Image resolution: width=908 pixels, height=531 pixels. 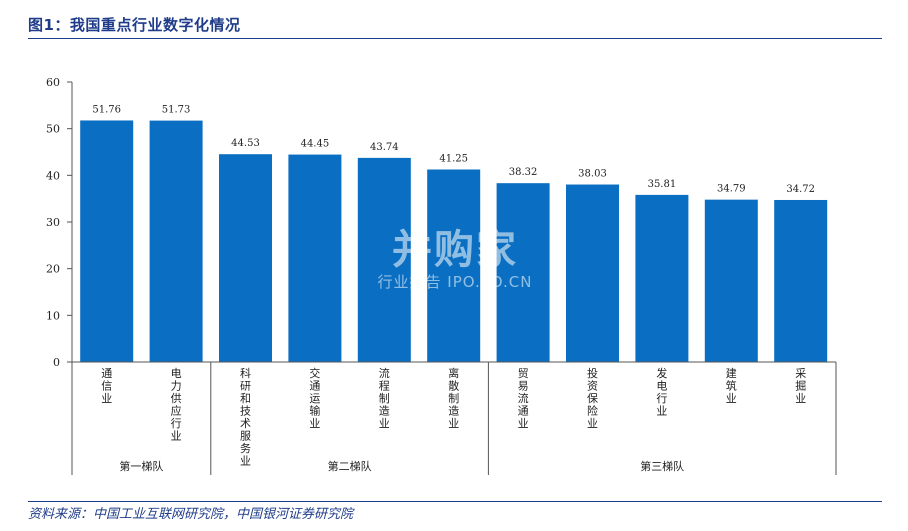 I want to click on x-tick-label: 贸易流通业, so click(x=523, y=398).